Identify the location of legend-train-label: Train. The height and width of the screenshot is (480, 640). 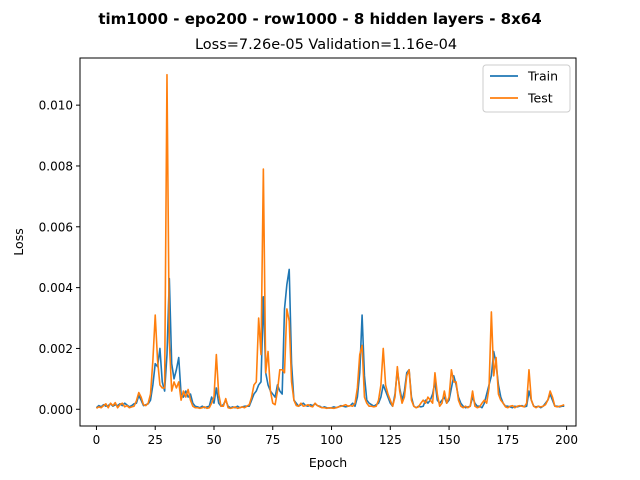
(542, 76).